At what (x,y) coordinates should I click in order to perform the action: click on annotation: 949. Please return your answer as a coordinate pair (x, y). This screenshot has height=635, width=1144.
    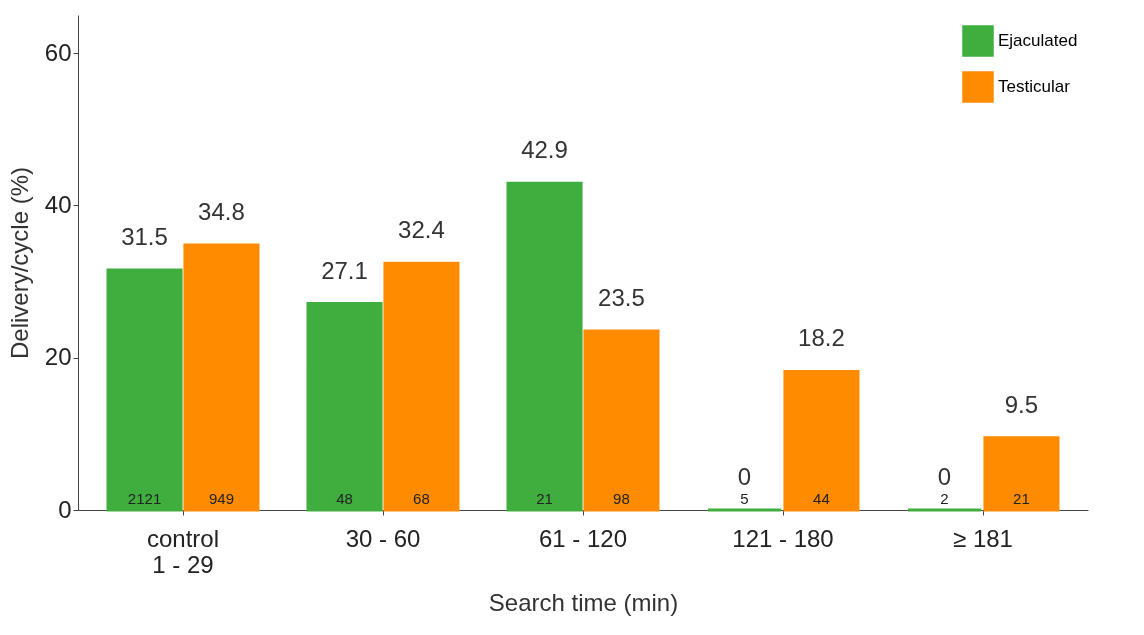
    Looking at the image, I should click on (221, 498).